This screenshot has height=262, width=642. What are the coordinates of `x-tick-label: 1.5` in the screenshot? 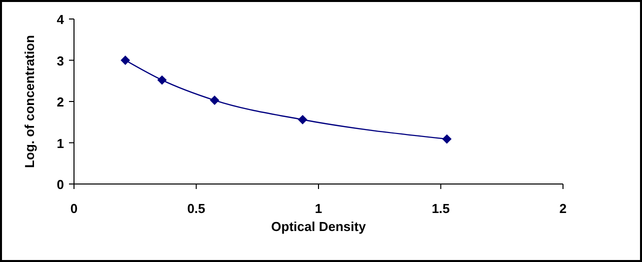 It's located at (441, 208).